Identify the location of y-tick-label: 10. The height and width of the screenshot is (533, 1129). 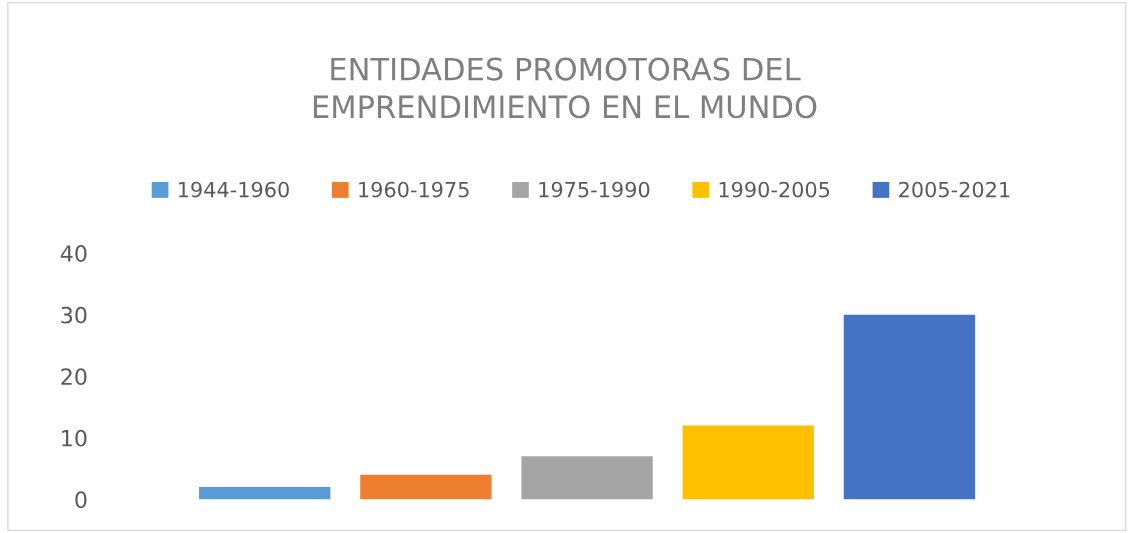
(74, 438).